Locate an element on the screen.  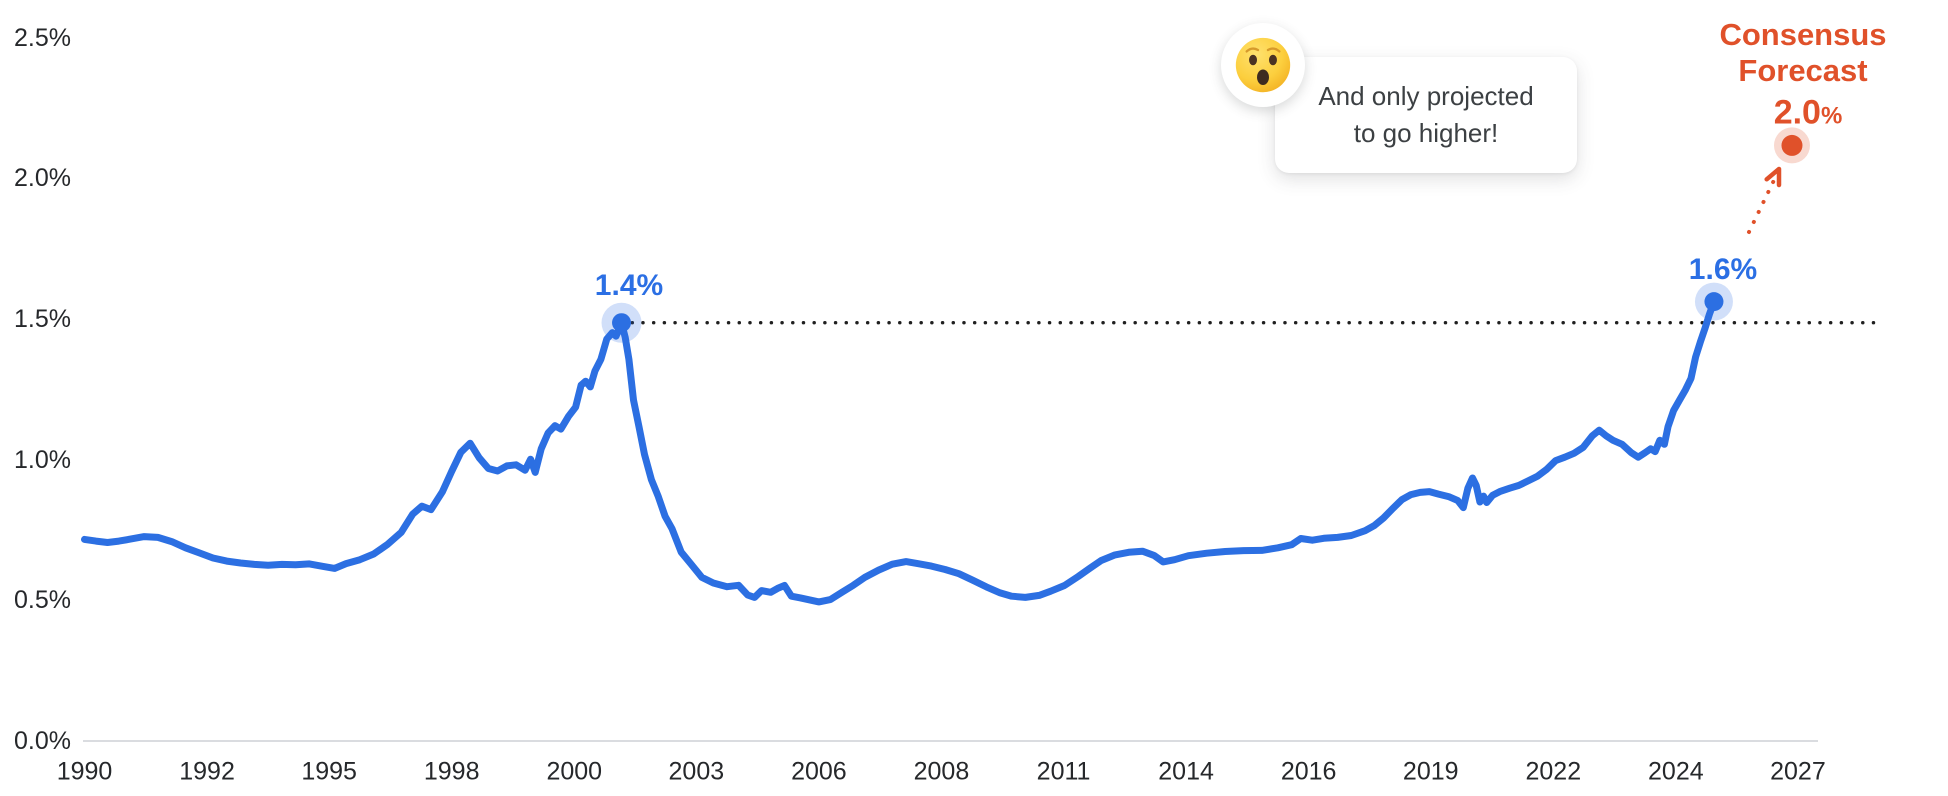
callout-text-line1: And only projected is located at coordinates (1426, 96).